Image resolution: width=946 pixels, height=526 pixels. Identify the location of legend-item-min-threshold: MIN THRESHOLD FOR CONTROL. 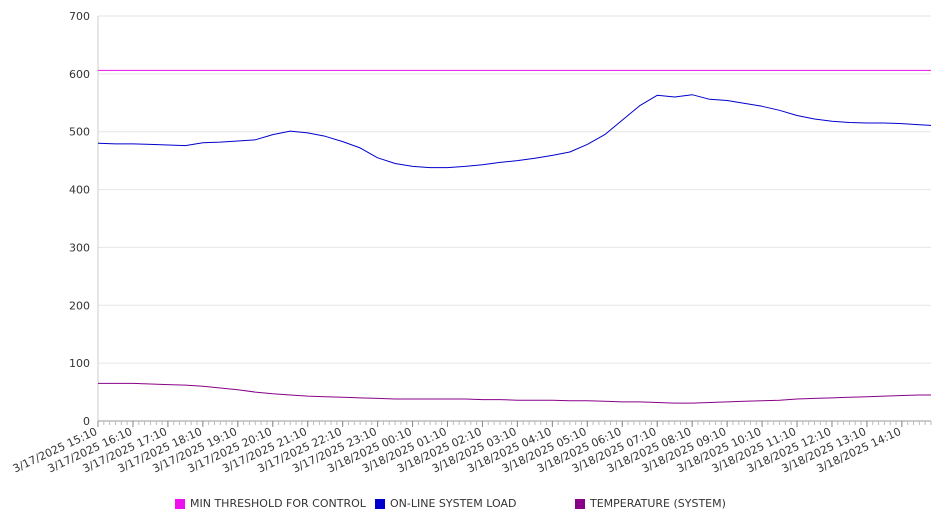
(270, 503).